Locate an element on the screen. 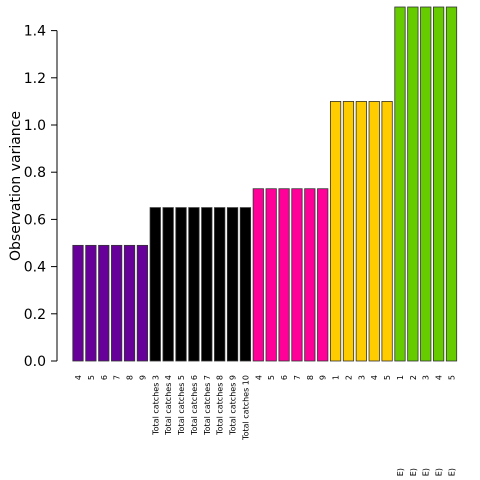 The image size is (480, 480). y-axis: 0.0 0.2 0.4 0.6 0.8 1.0 1.2 1.4 is located at coordinates (41, 197).